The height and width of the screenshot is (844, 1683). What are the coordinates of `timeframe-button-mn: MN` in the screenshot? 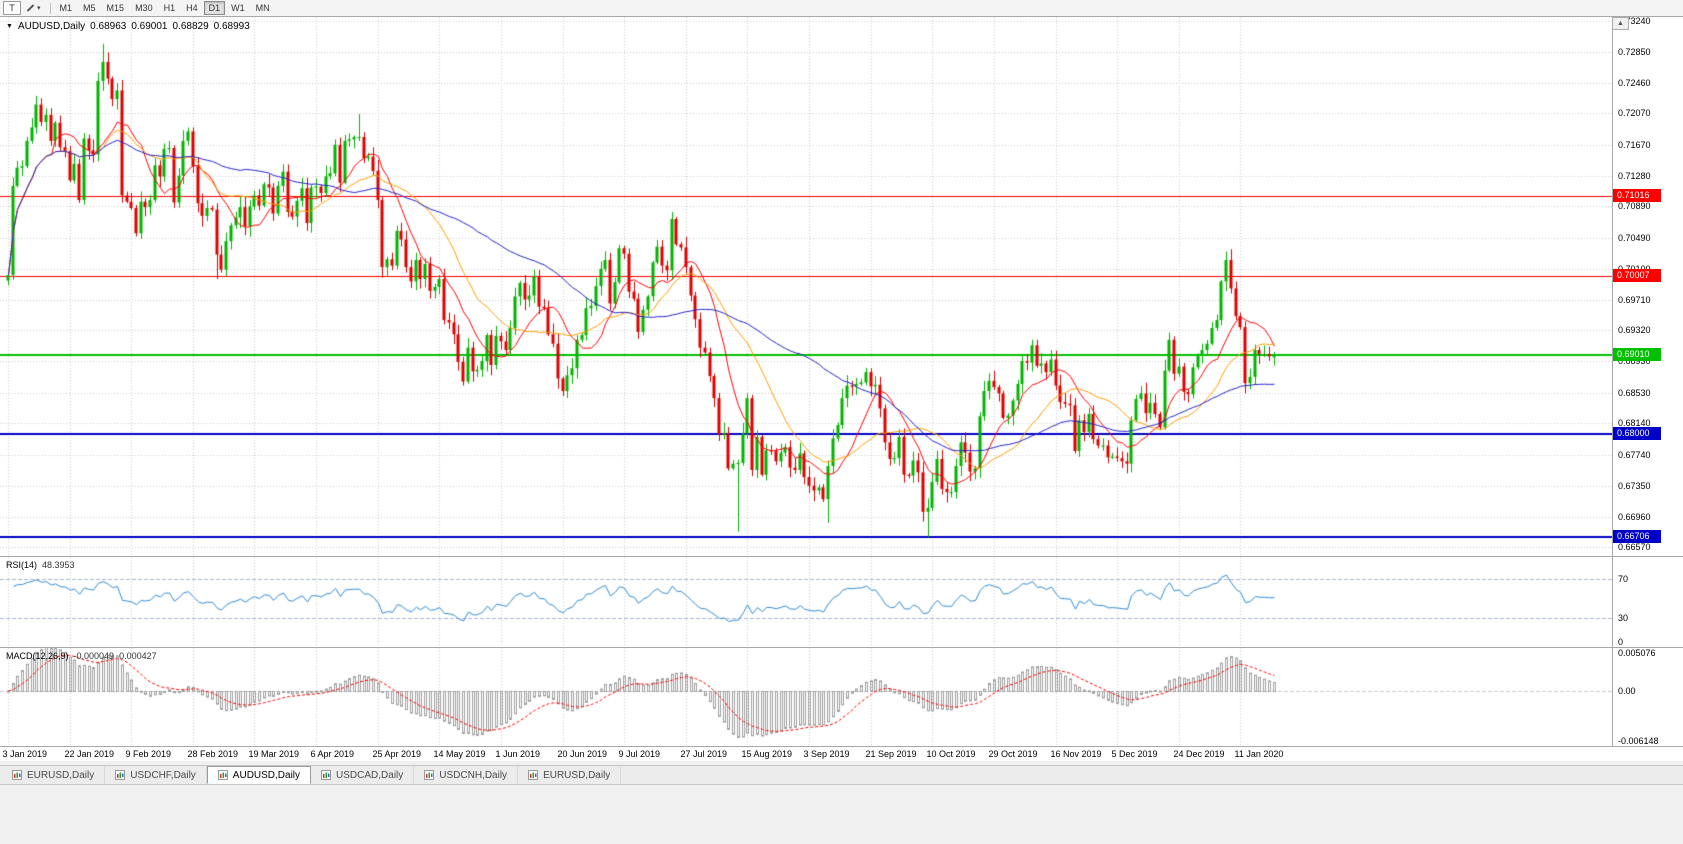 It's located at (262, 8).